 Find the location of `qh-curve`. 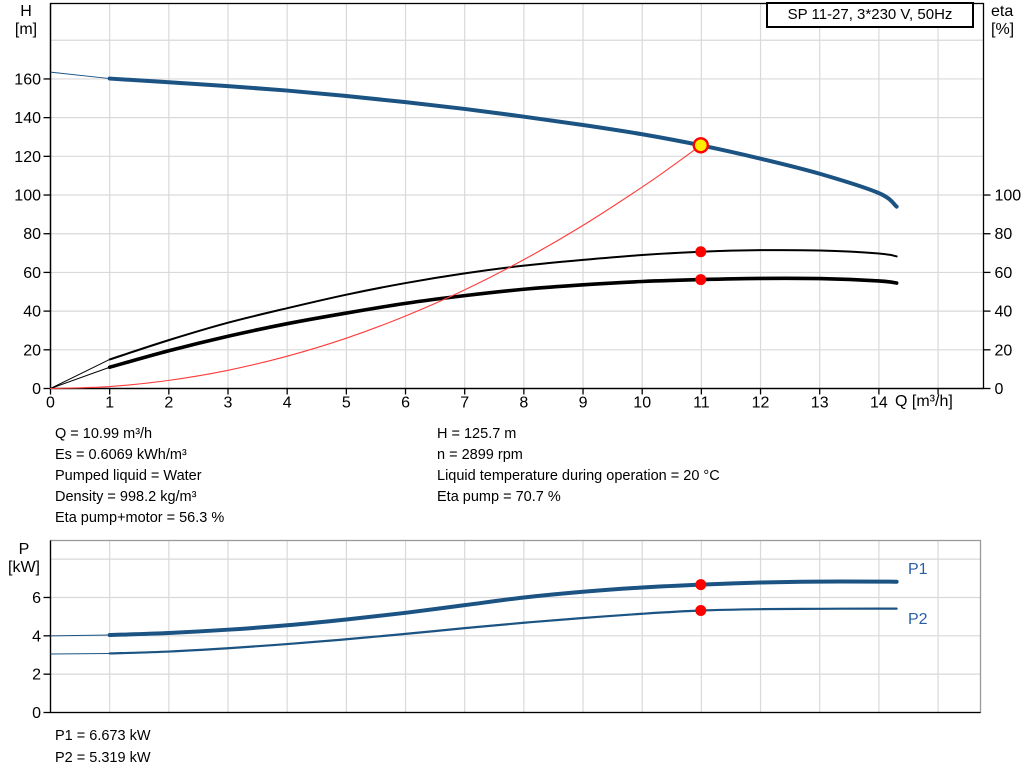

qh-curve is located at coordinates (503, 142).